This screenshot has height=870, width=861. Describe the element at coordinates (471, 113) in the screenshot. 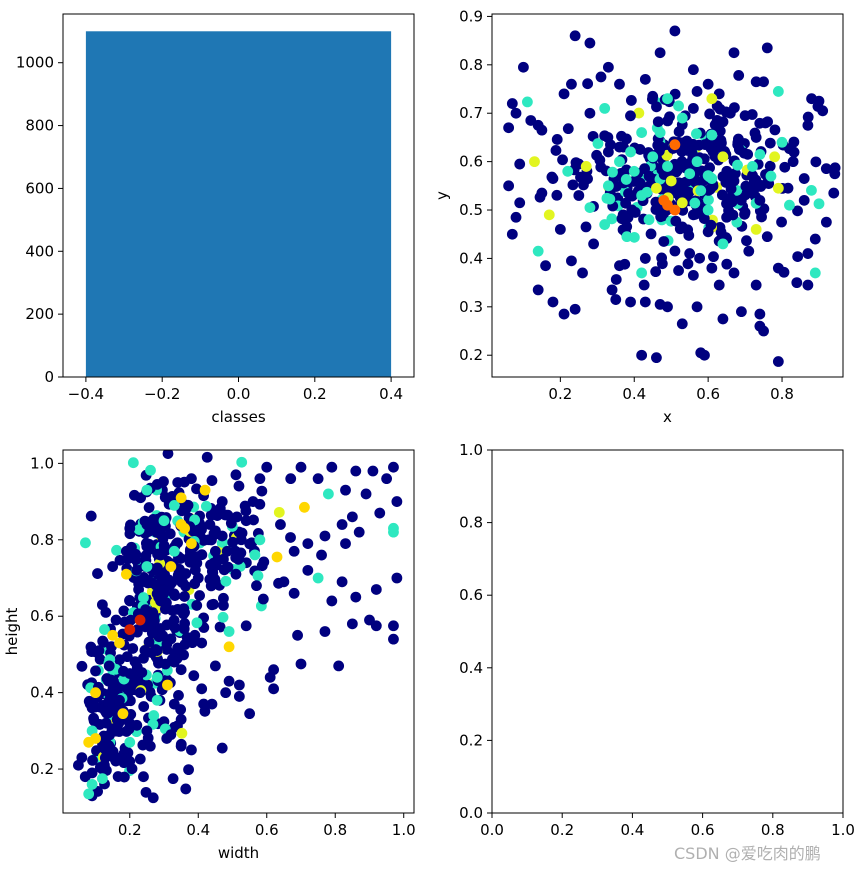

I see `y-tick-label: 0.7` at that location.